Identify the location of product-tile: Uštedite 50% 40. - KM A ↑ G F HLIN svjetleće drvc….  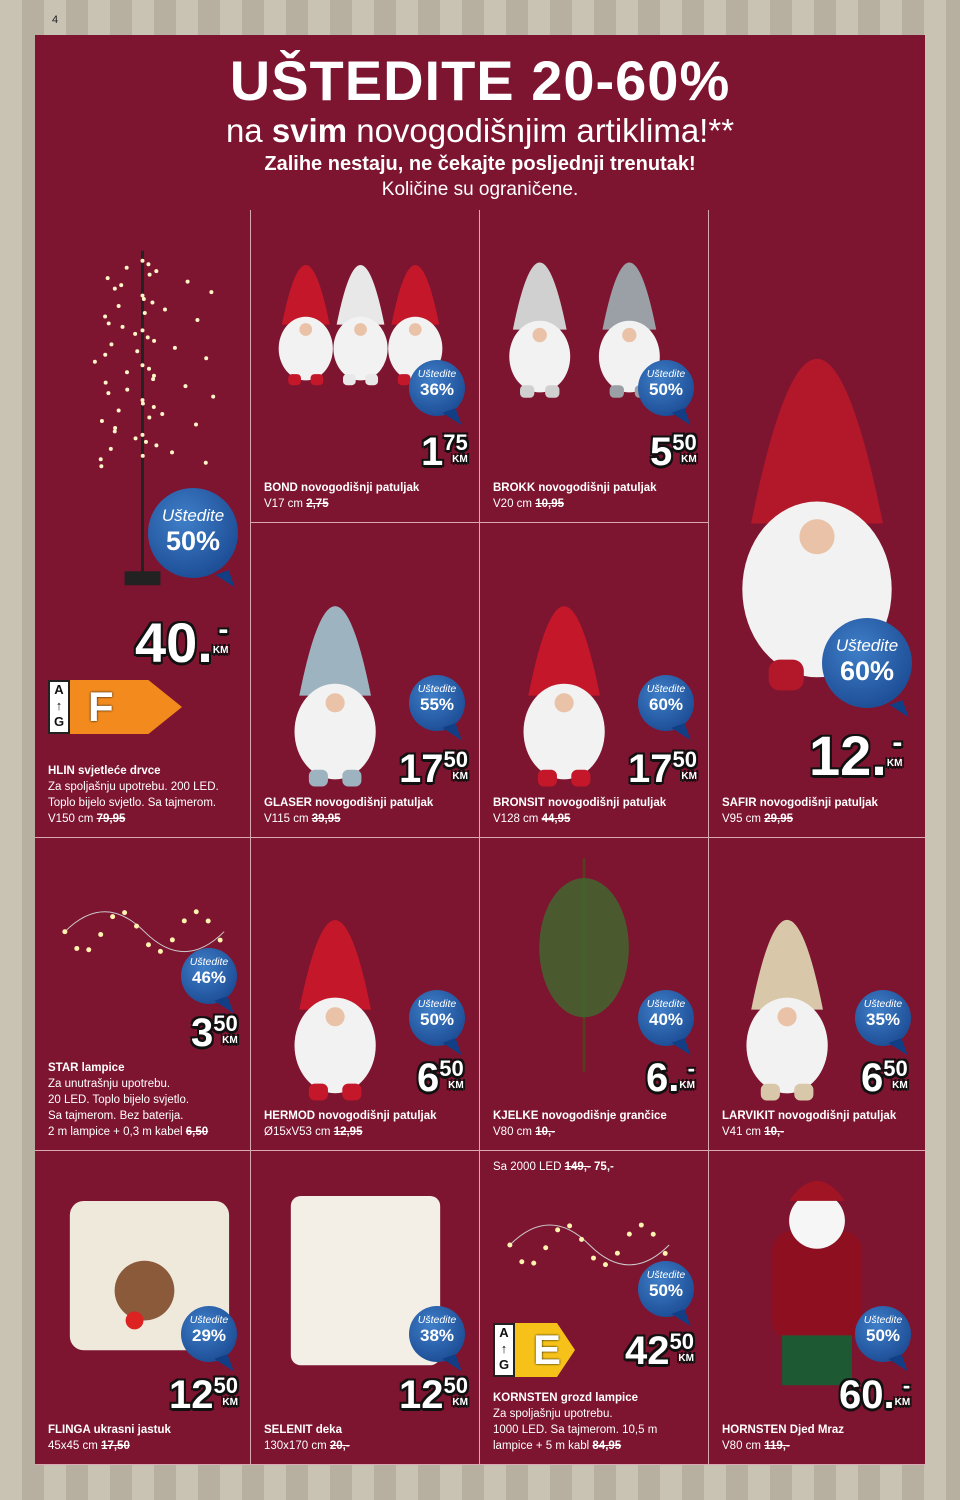
(143, 524).